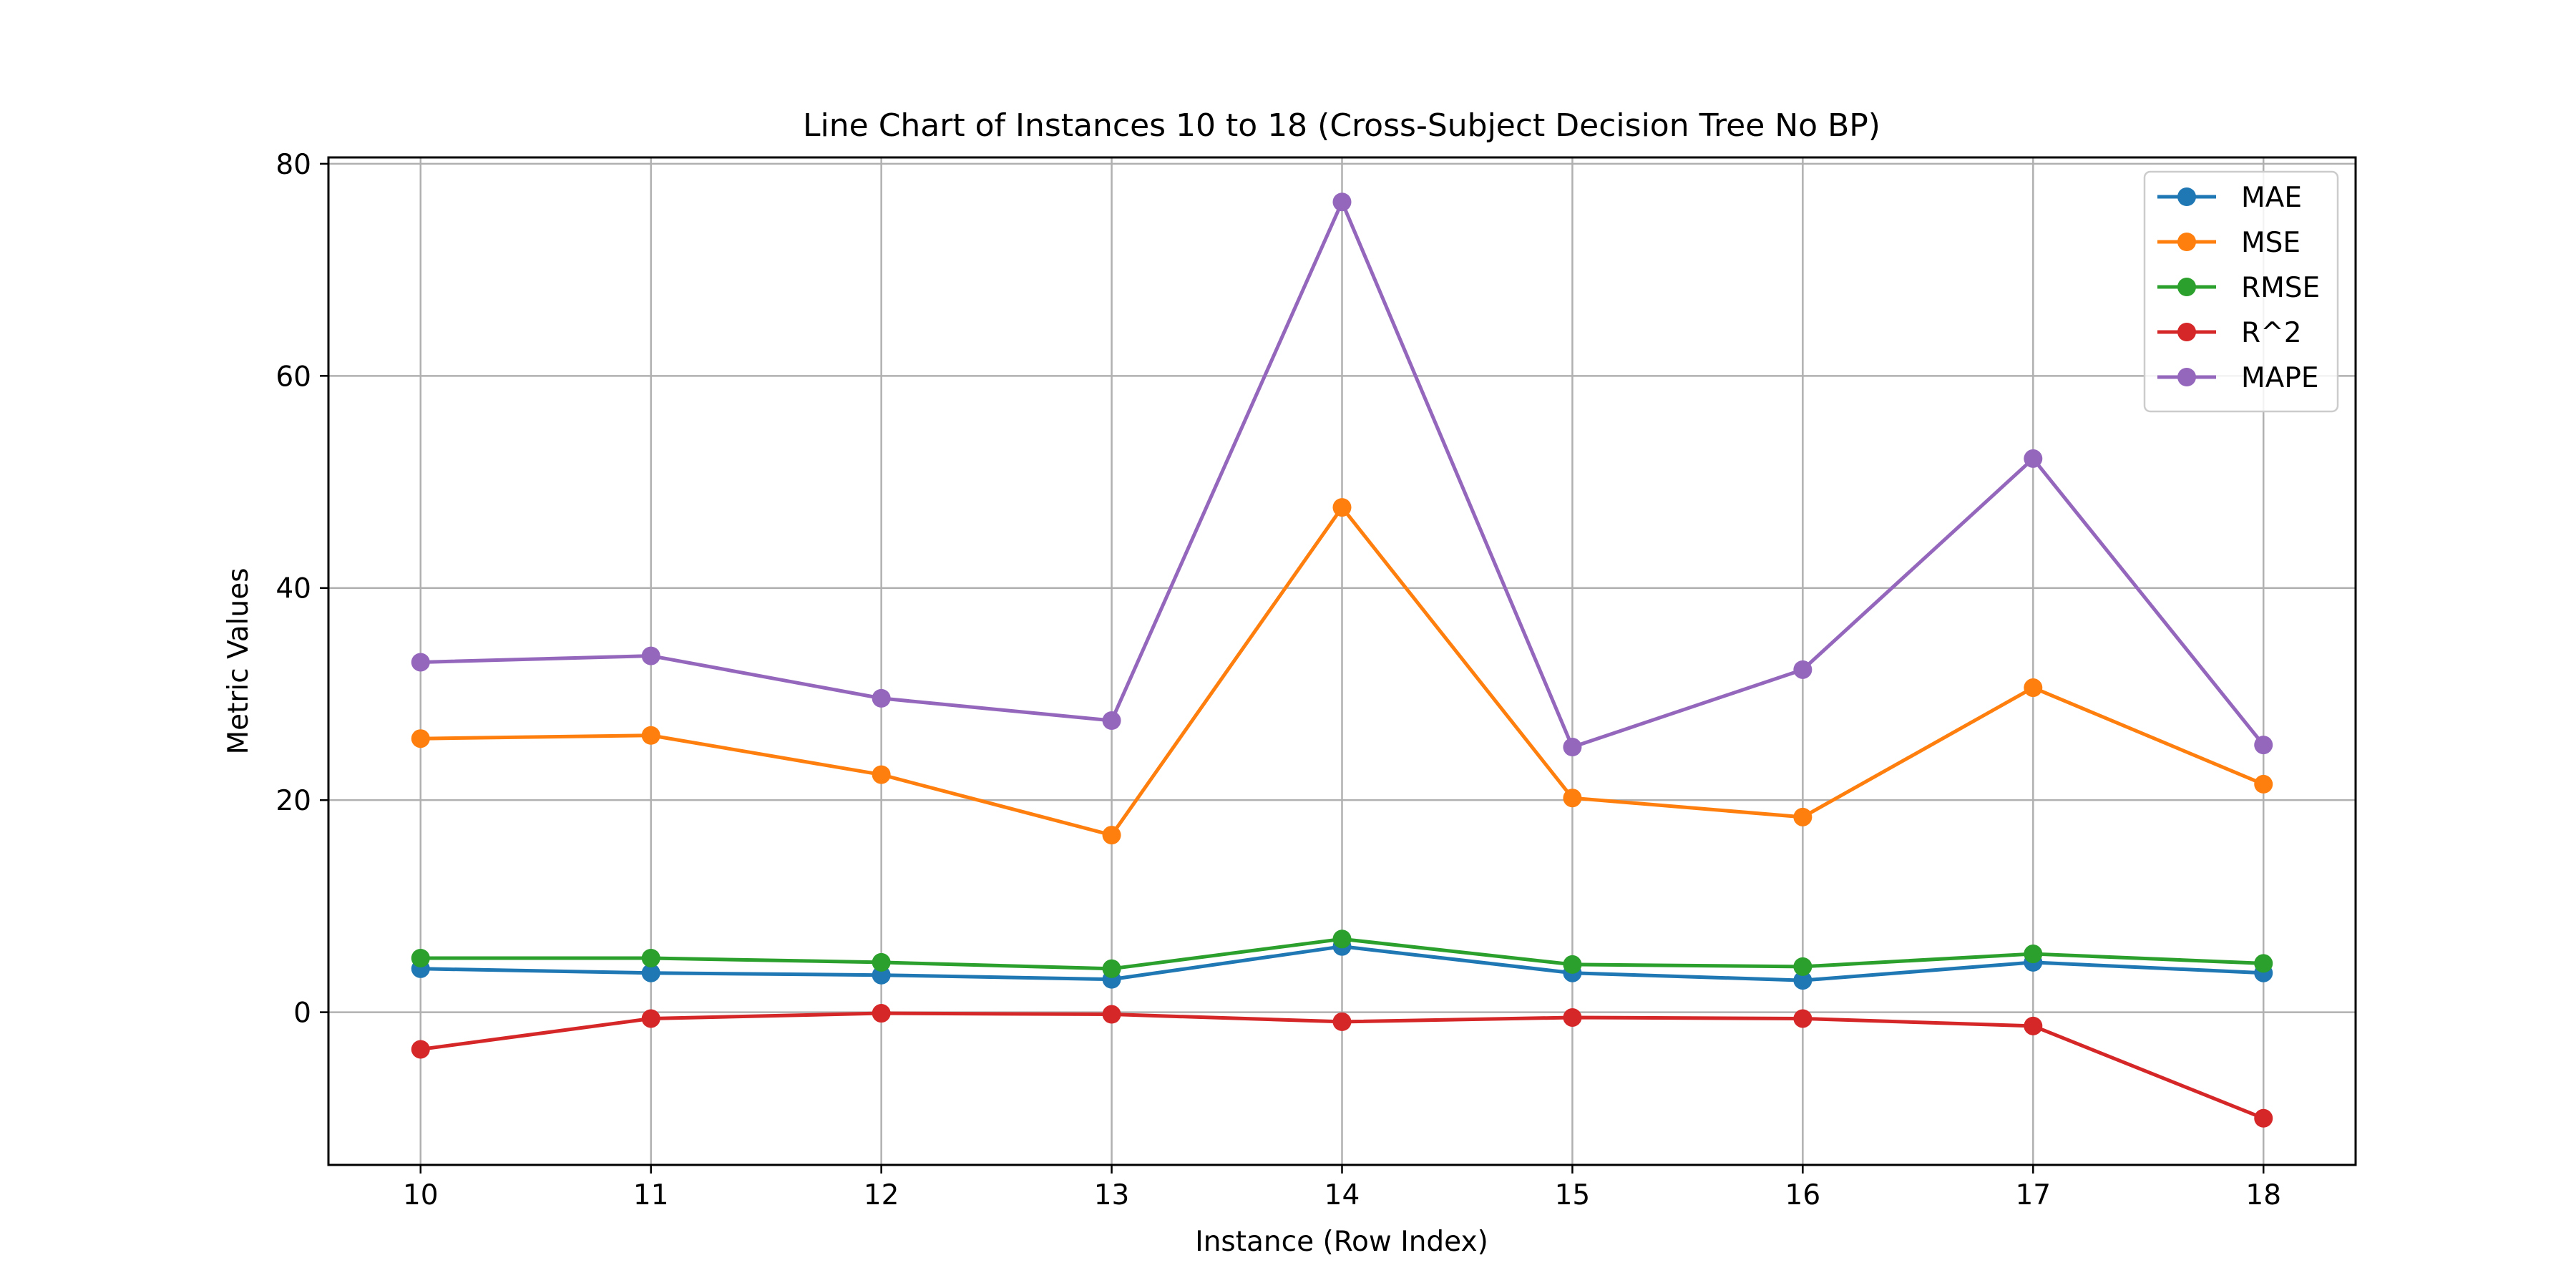 This screenshot has width=2576, height=1288. I want to click on legend-label: MAE, so click(2271, 198).